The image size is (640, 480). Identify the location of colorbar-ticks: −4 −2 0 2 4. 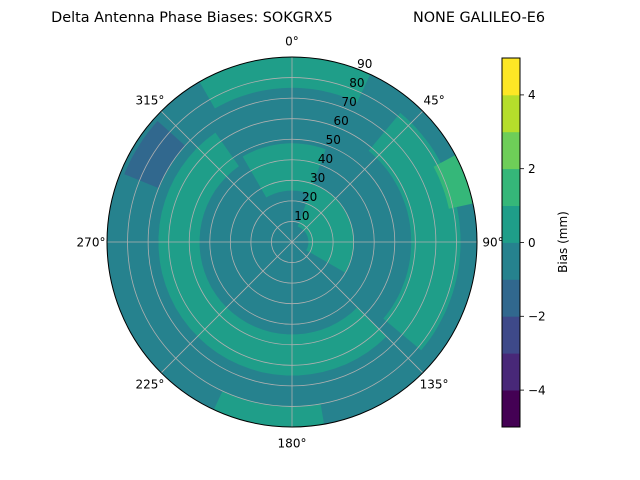
(533, 242).